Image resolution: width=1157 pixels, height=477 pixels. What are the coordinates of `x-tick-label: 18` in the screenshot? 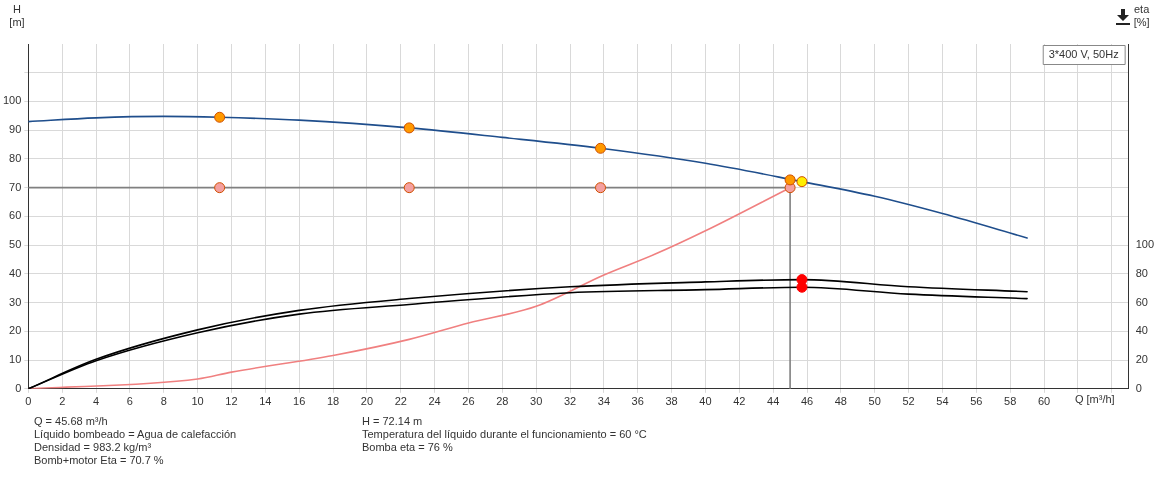 It's located at (333, 401).